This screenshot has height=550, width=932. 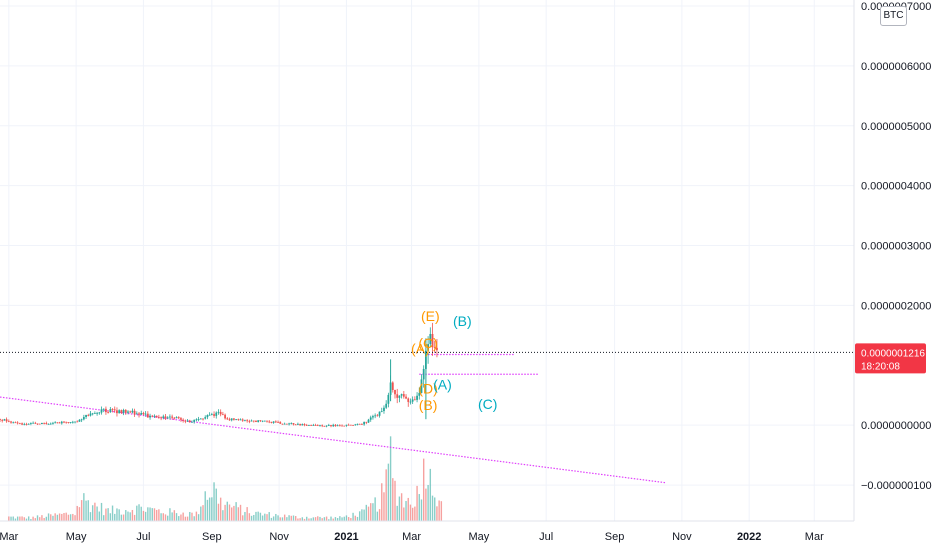 What do you see at coordinates (143, 537) in the screenshot?
I see `x-tick-label: Jul` at bounding box center [143, 537].